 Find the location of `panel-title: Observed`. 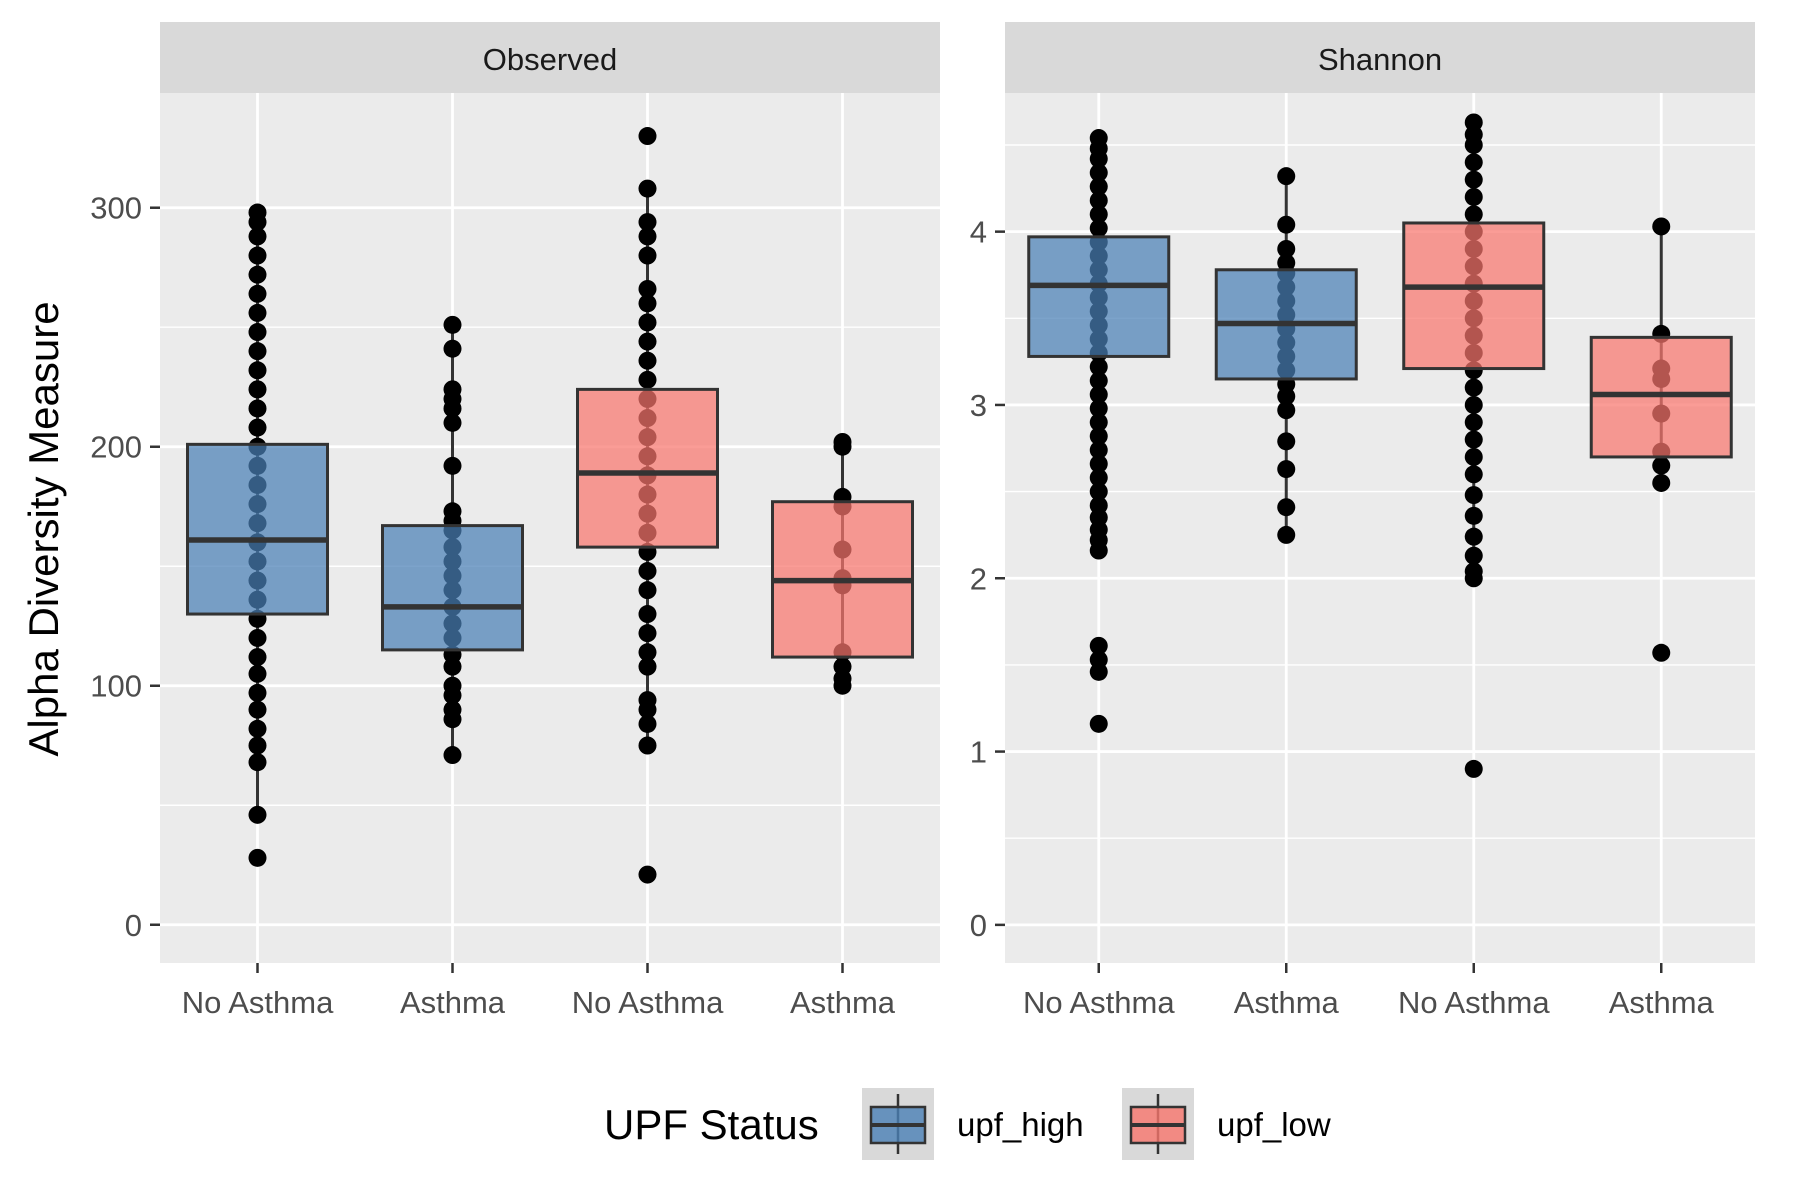

panel-title: Observed is located at coordinates (550, 59).